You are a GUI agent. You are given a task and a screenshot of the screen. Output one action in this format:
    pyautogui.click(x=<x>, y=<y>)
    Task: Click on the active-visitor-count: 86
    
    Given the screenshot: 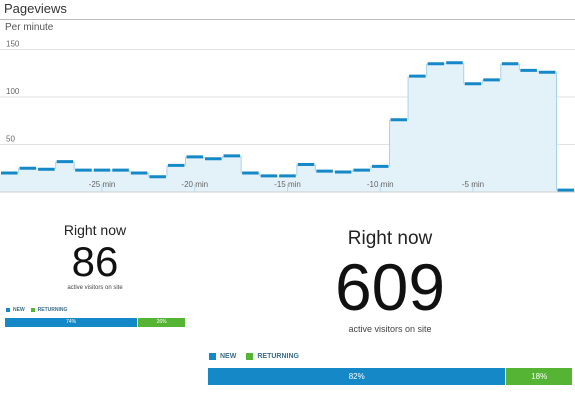 What is the action you would take?
    pyautogui.click(x=95, y=261)
    